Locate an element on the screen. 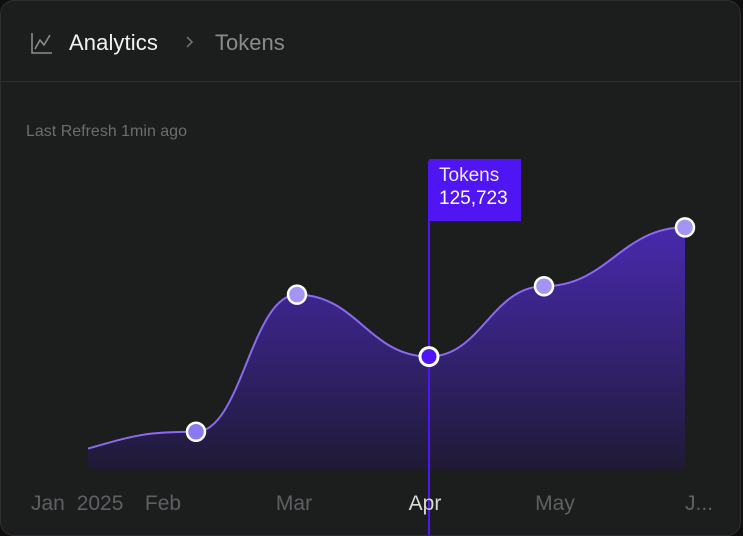  breadcrumb-tokens: Tokens is located at coordinates (250, 42).